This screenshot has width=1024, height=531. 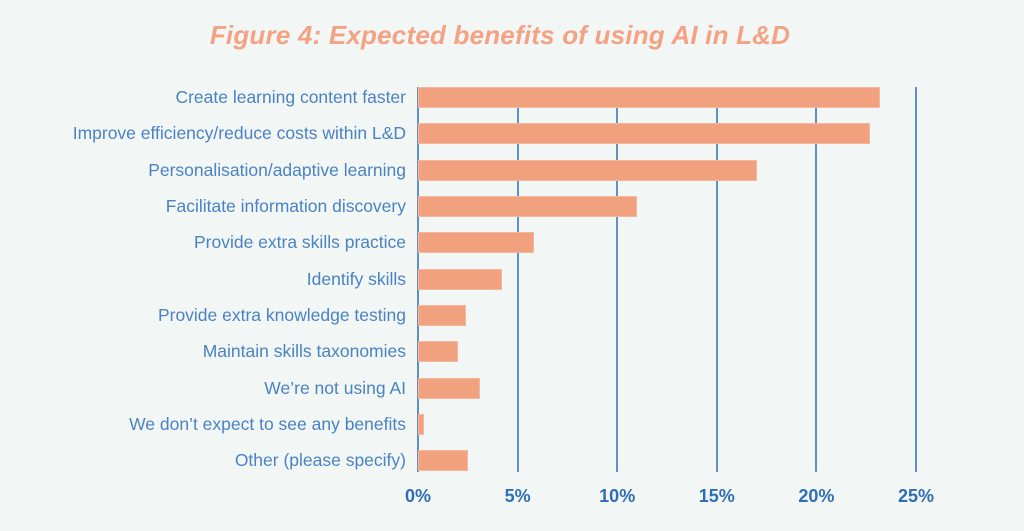 What do you see at coordinates (267, 423) in the screenshot?
I see `category-label: We don’t expect to see any benefits` at bounding box center [267, 423].